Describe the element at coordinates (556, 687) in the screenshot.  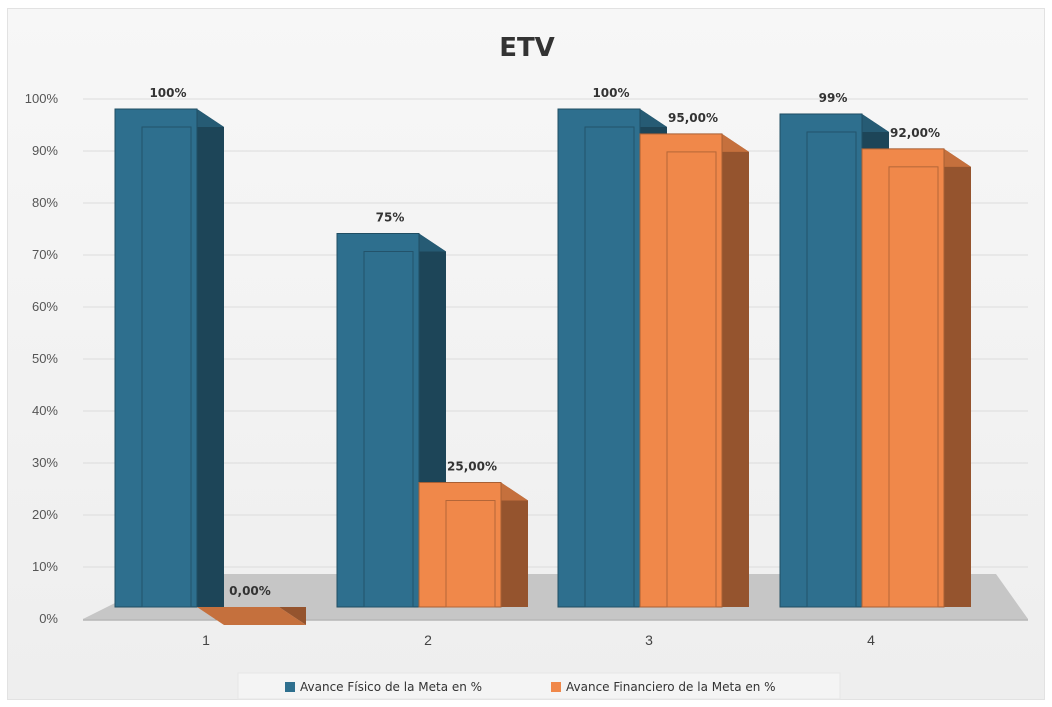
I see `legend-swatch-financiero` at that location.